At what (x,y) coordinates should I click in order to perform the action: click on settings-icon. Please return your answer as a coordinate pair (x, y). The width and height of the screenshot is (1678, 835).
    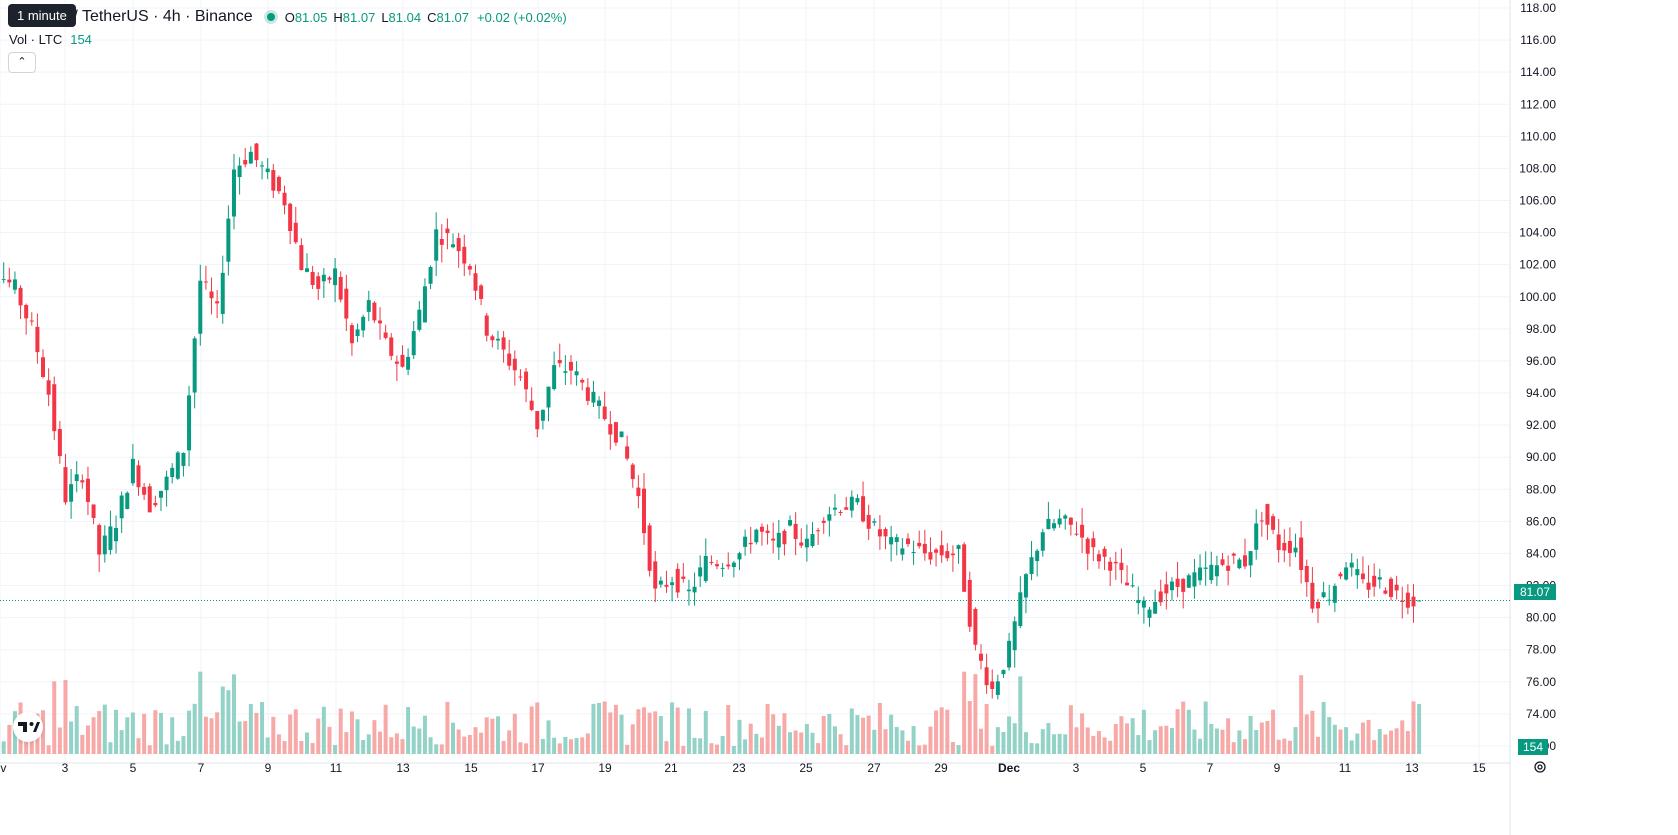
    Looking at the image, I should click on (1540, 767).